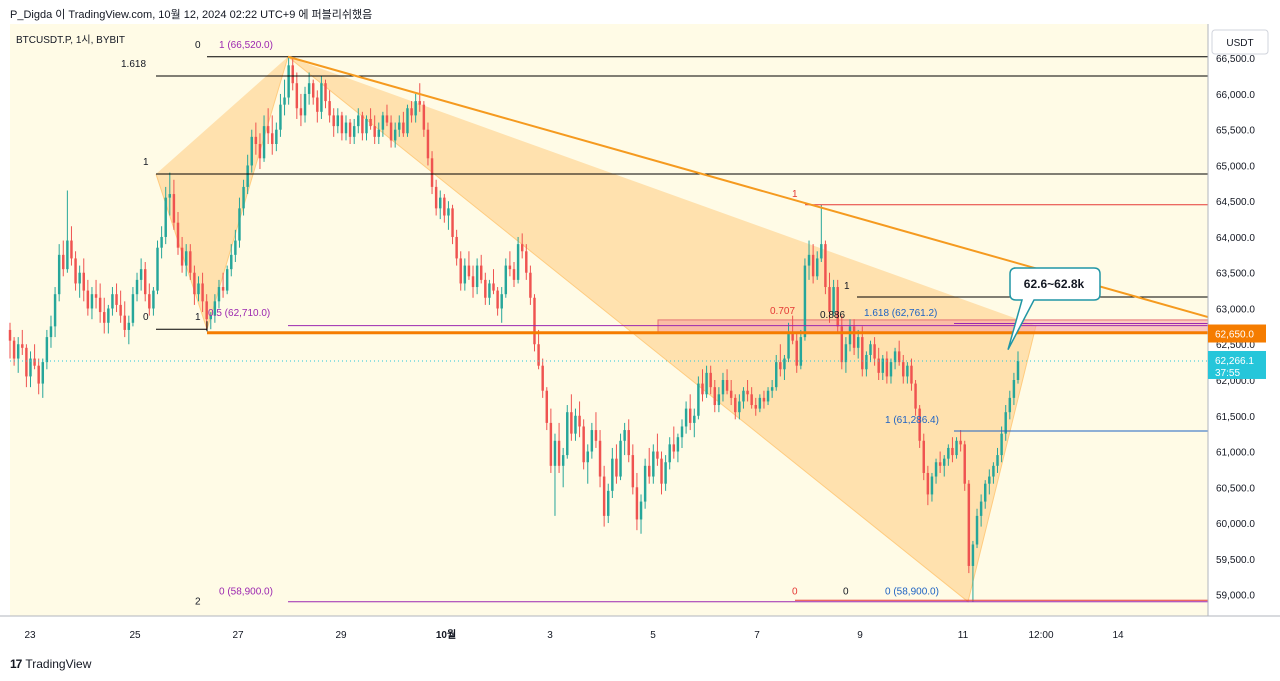 The width and height of the screenshot is (1280, 681). Describe the element at coordinates (640, 665) in the screenshot. I see `footer: 17 TradingView` at that location.